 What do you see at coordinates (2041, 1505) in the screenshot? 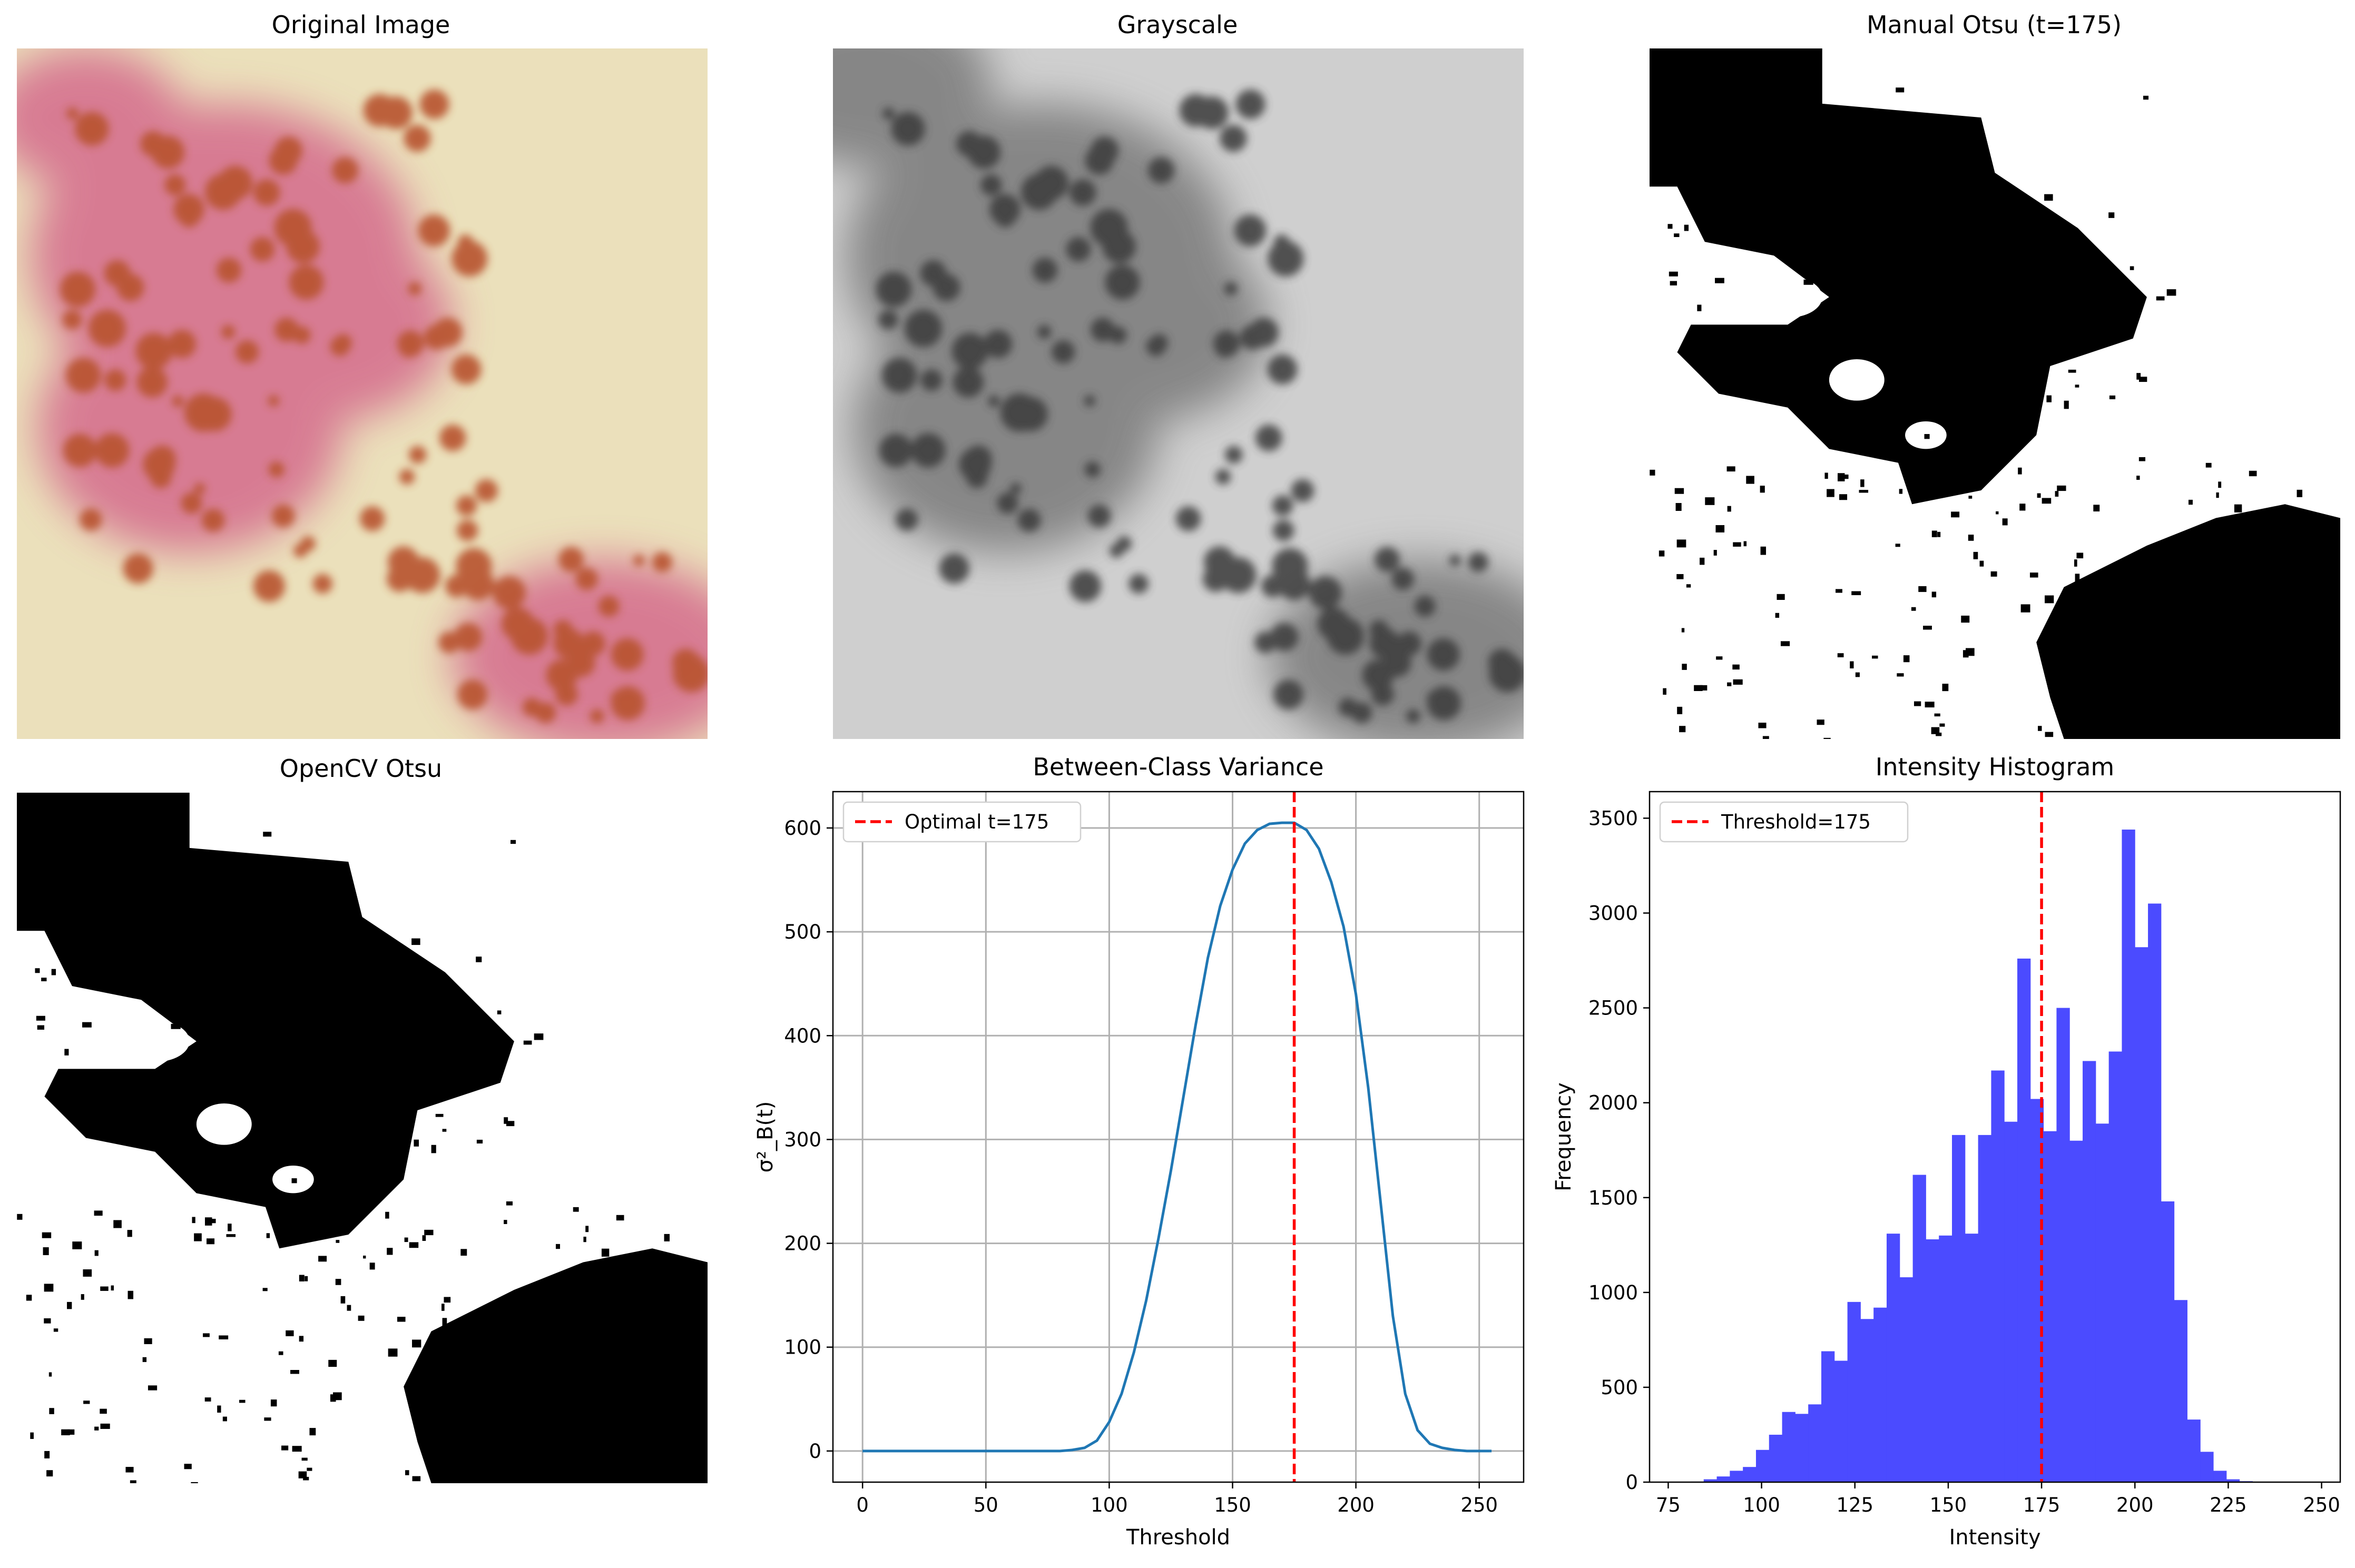
I see `x-tick-label: 175` at bounding box center [2041, 1505].